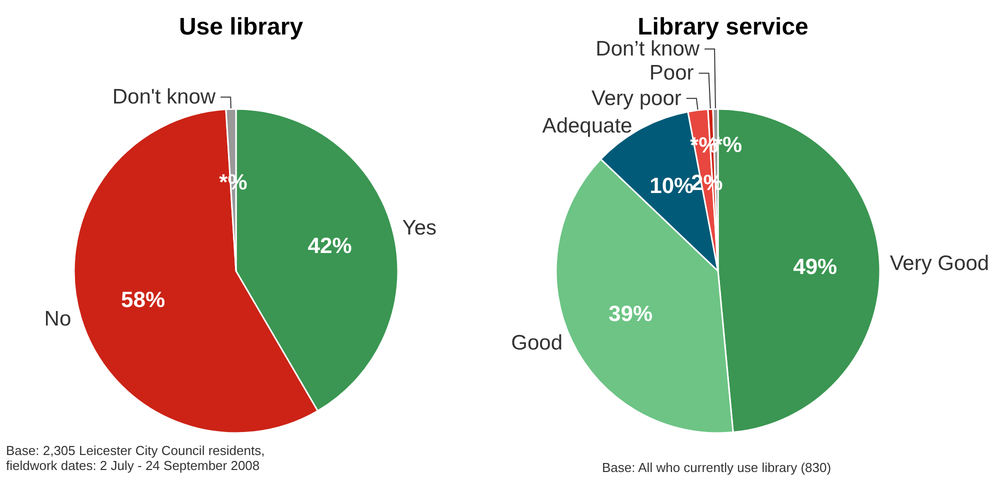  Describe the element at coordinates (717, 467) in the screenshot. I see `text: Base: All who currently use library (830)` at that location.